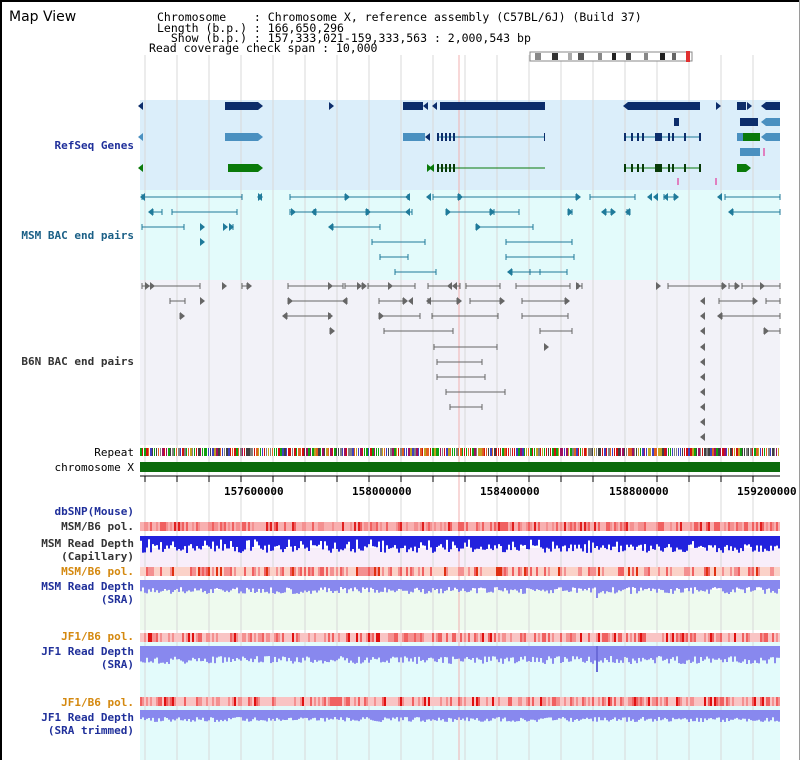  Describe the element at coordinates (114, 452) in the screenshot. I see `track-label-repeat: Repeat` at that location.